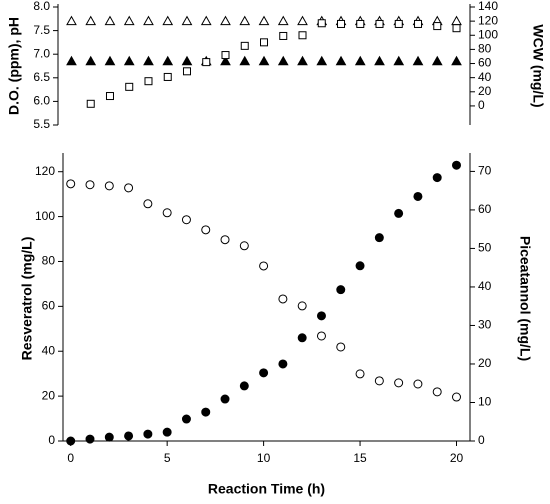 Image resolution: width=550 pixels, height=504 pixels. What do you see at coordinates (485, 402) in the screenshot?
I see `y2-tick-label: 10` at bounding box center [485, 402].